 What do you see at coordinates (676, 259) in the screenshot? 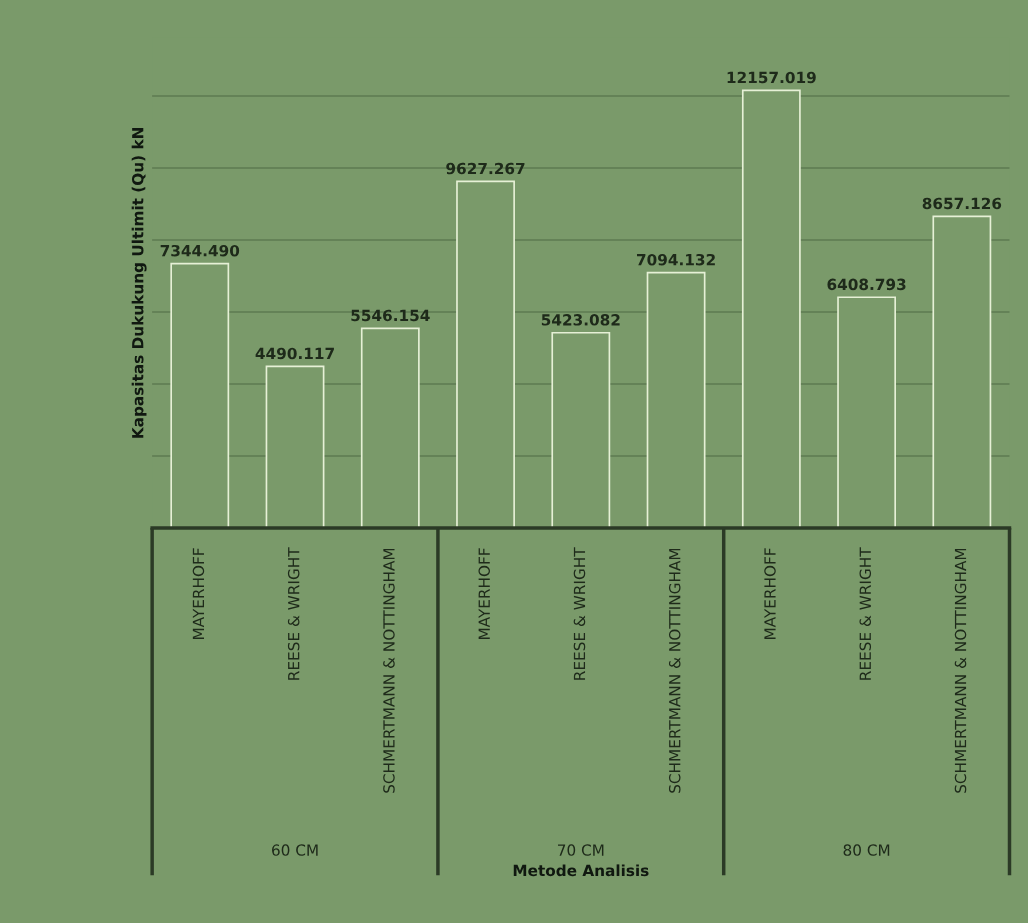
I see `data-label: 7094.132` at bounding box center [676, 259].